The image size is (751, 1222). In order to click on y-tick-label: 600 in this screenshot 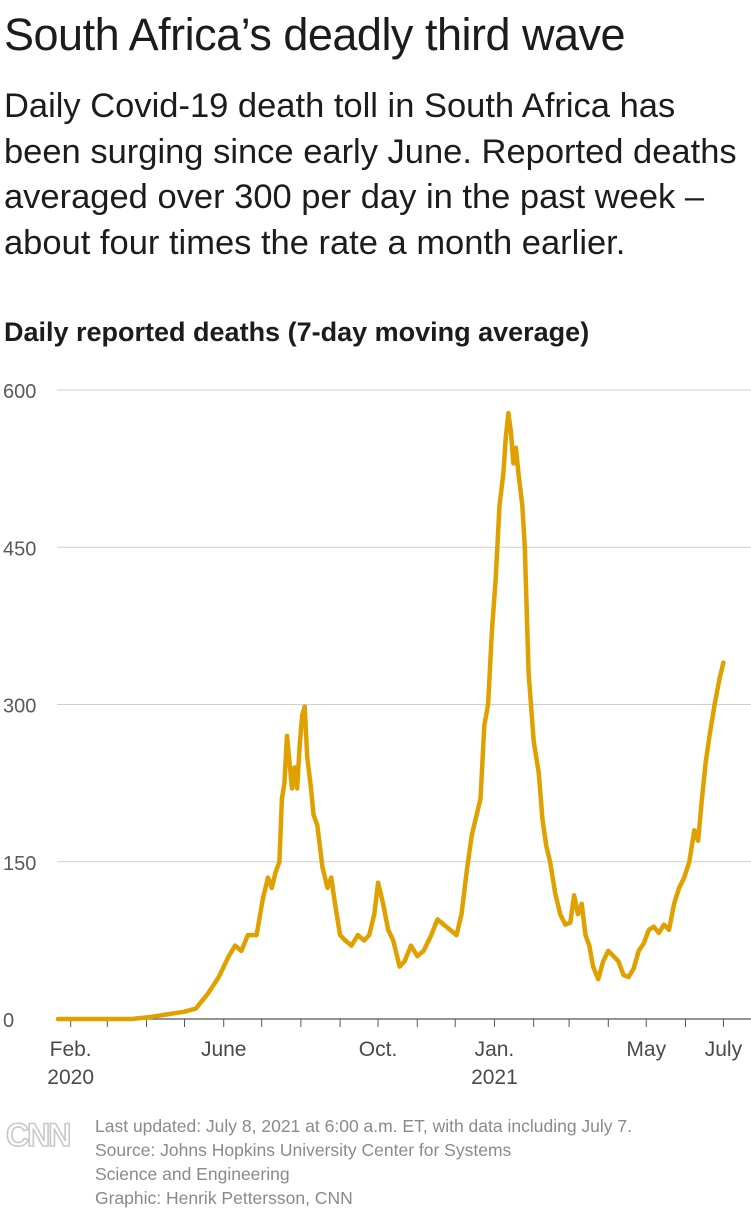, I will do `click(19, 392)`.